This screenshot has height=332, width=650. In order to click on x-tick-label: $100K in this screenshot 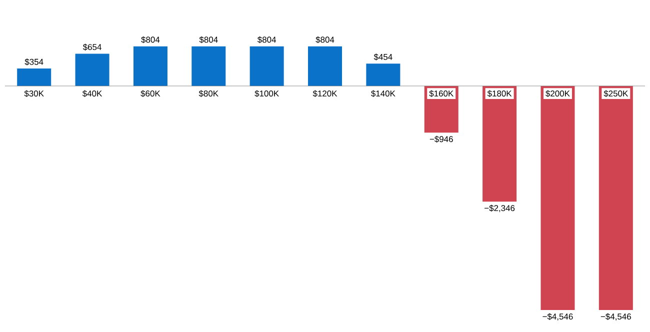, I will do `click(266, 94)`.